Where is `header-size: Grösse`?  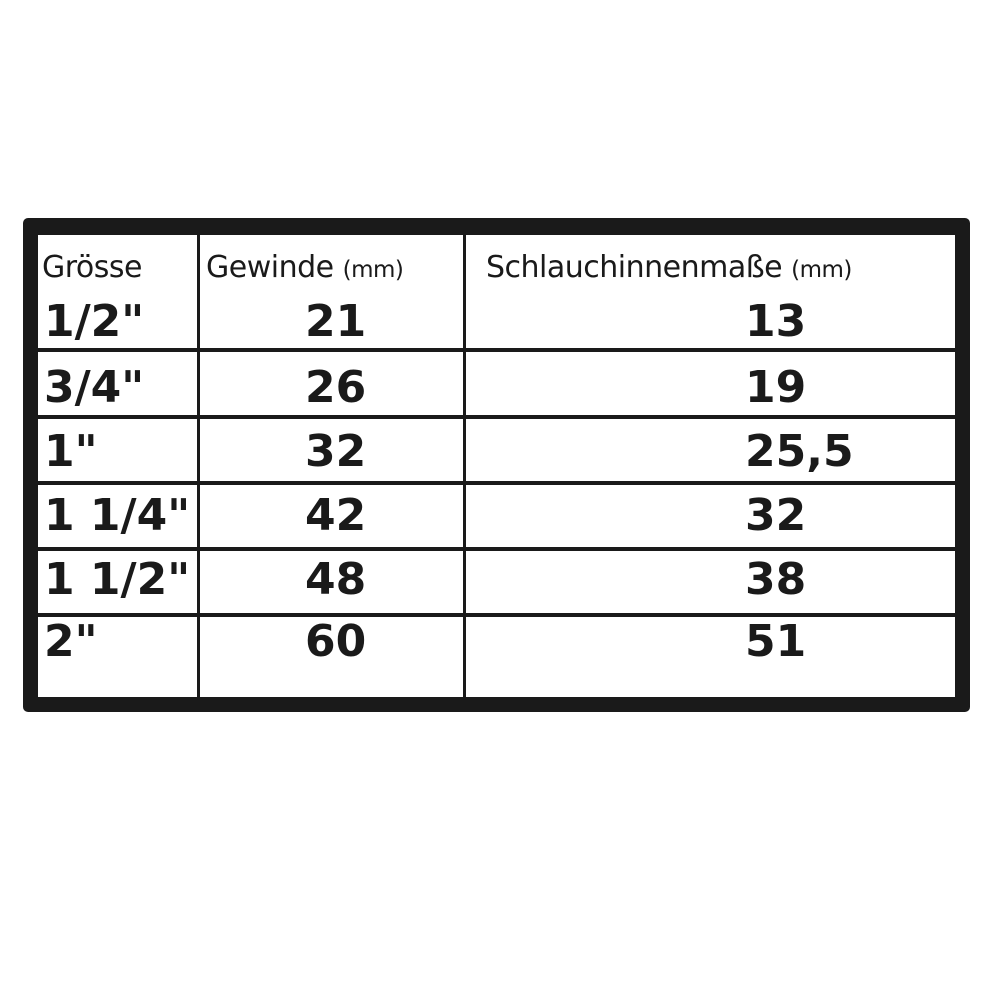
header-size: Grösse is located at coordinates (92, 267).